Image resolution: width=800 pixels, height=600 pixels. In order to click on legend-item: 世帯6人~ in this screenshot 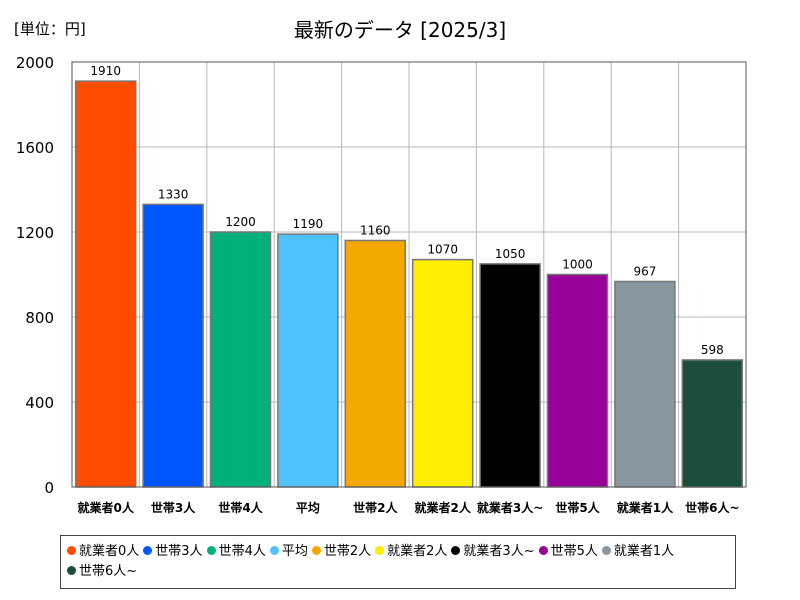, I will do `click(102, 572)`.